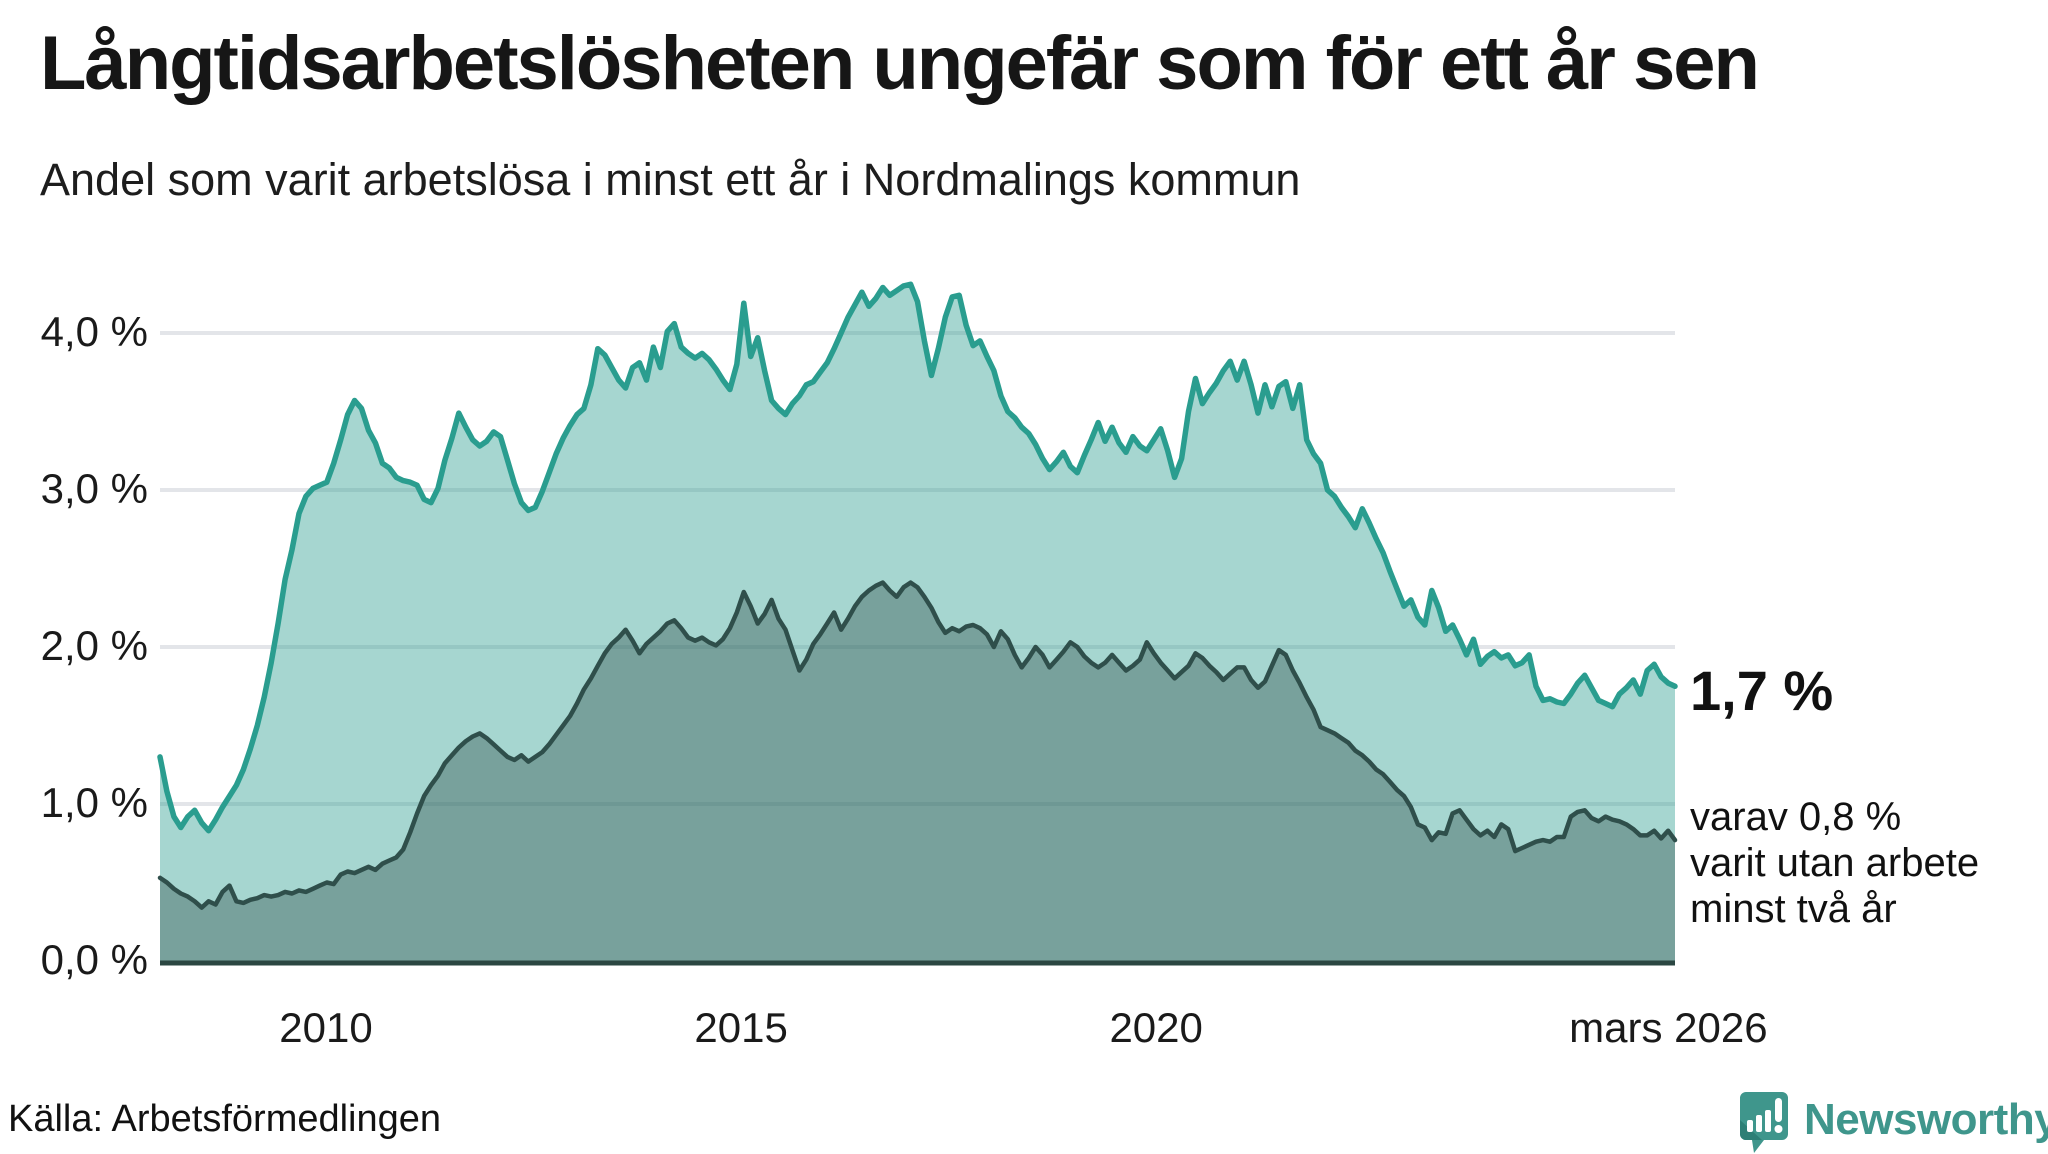 This screenshot has height=1154, width=2048. I want to click on x-tick-label: 2015, so click(741, 1027).